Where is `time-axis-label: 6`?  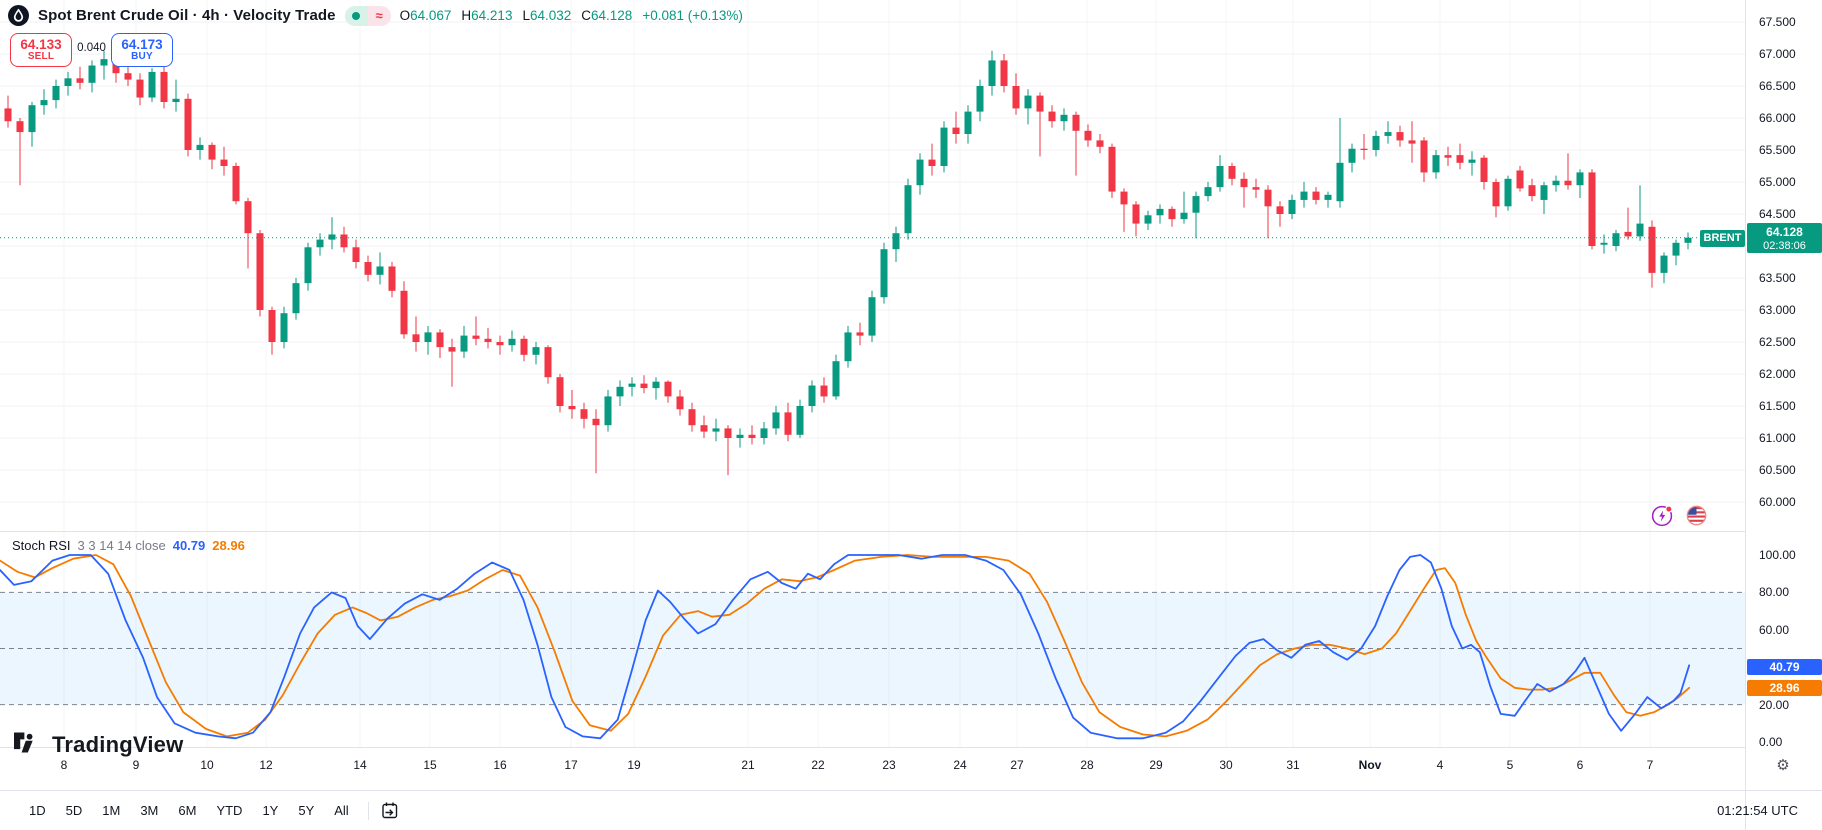
time-axis-label: 6 is located at coordinates (1580, 765).